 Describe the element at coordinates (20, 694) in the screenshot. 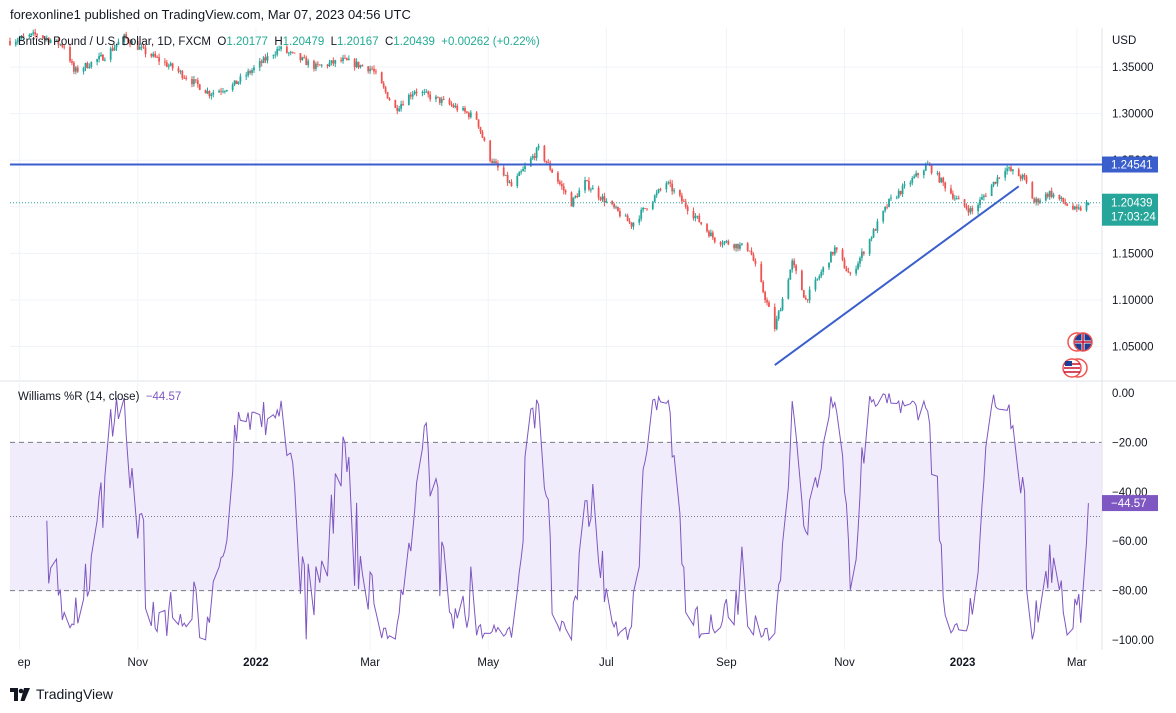

I see `tradingview-logo-icon` at that location.